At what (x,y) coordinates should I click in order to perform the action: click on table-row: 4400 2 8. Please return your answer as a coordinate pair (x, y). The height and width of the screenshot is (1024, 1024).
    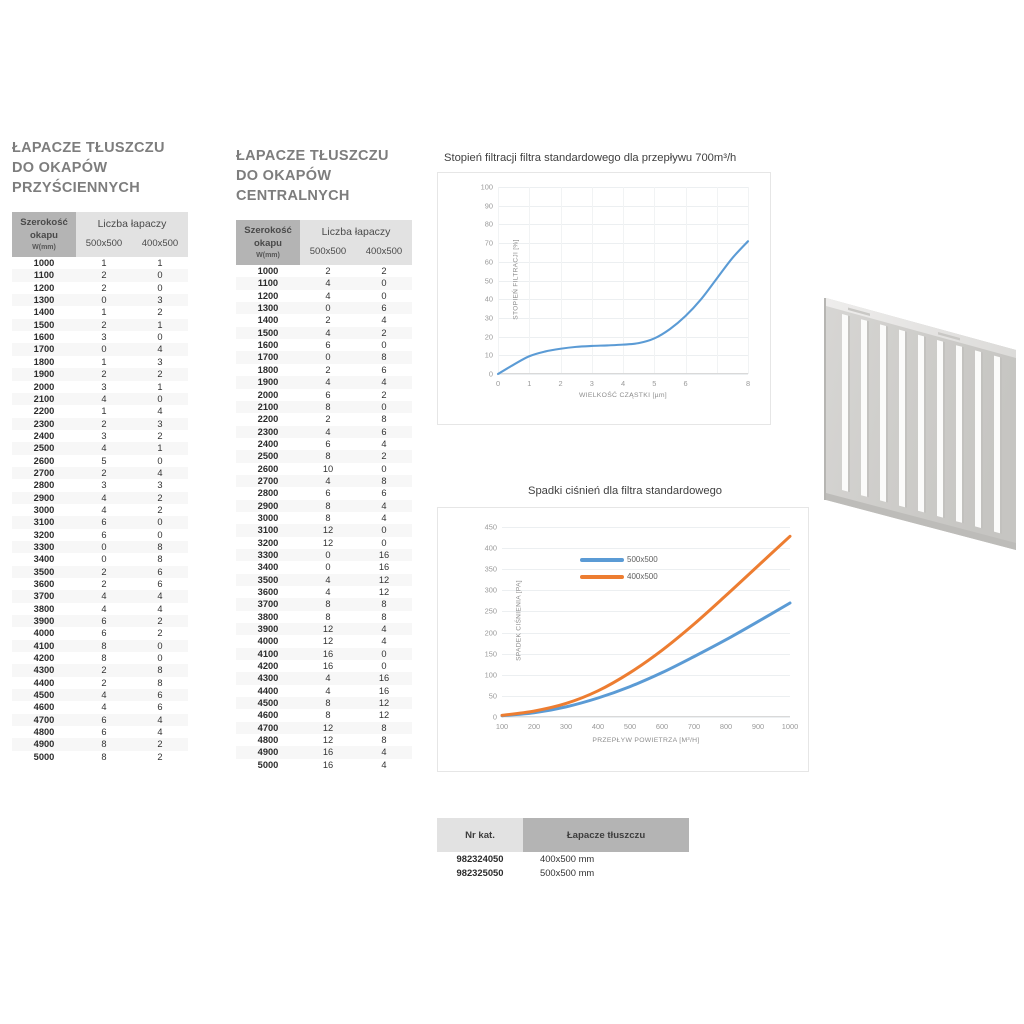
    Looking at the image, I should click on (100, 683).